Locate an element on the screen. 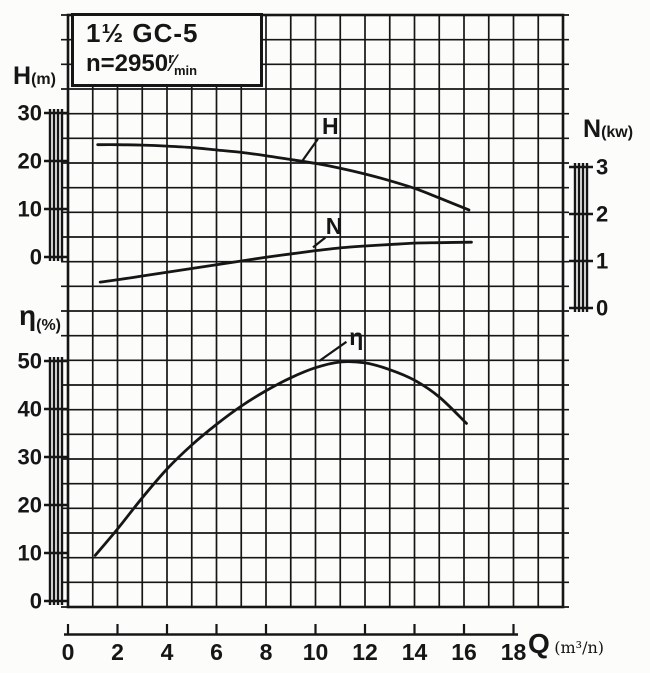  n-curve is located at coordinates (285, 262).